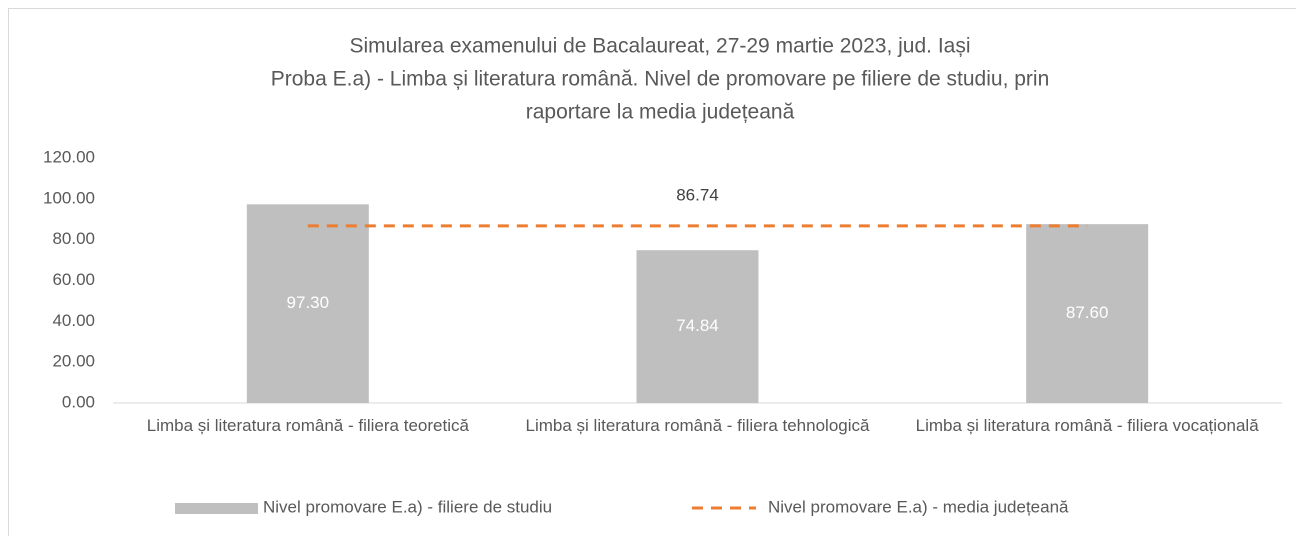 This screenshot has width=1296, height=536. I want to click on y-tick-label: 40.00, so click(73, 320).